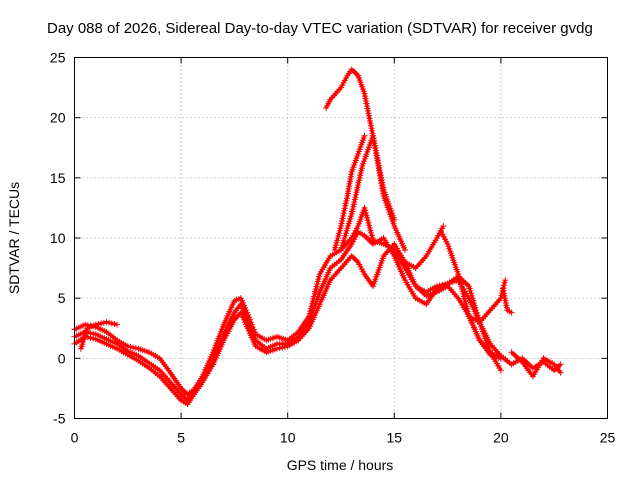  What do you see at coordinates (395, 438) in the screenshot?
I see `x-tick-label: 15` at bounding box center [395, 438].